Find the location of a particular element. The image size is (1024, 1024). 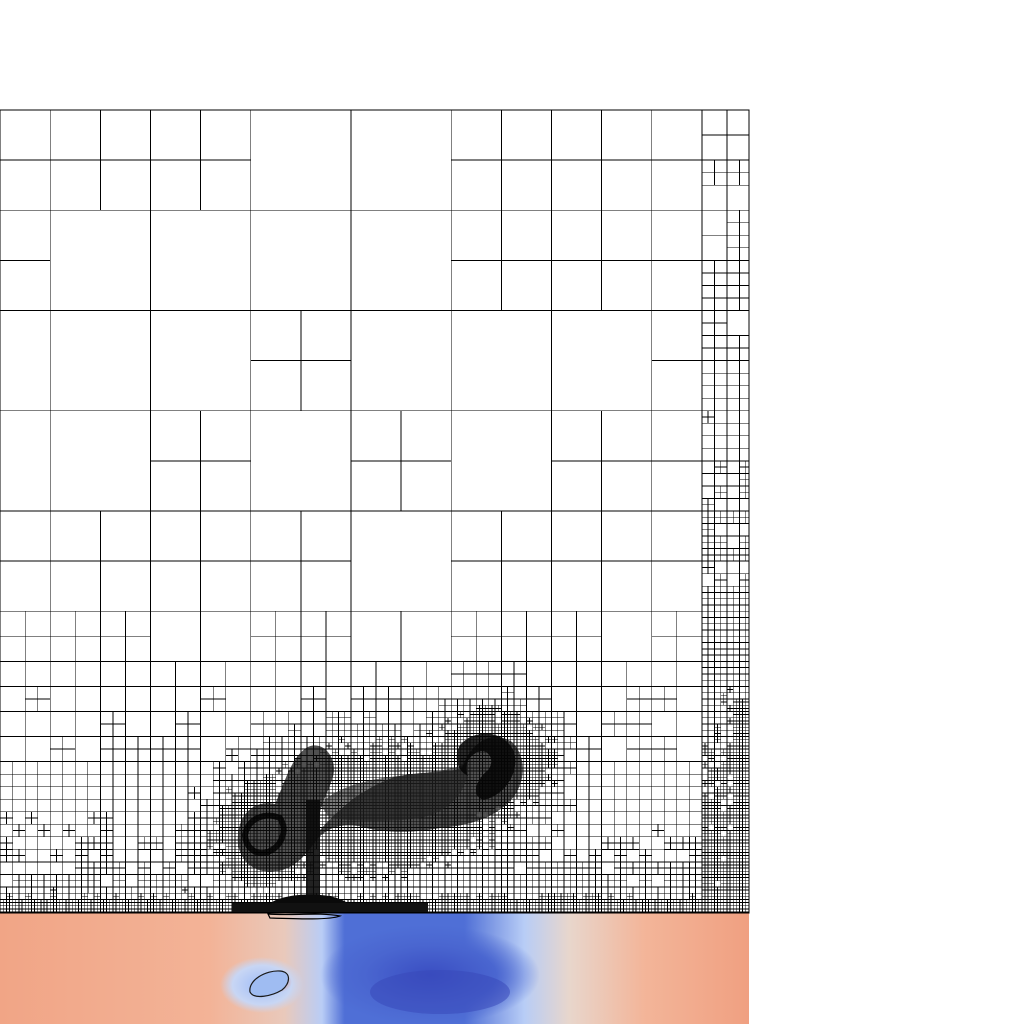

scalar-field-panel is located at coordinates (374, 968).